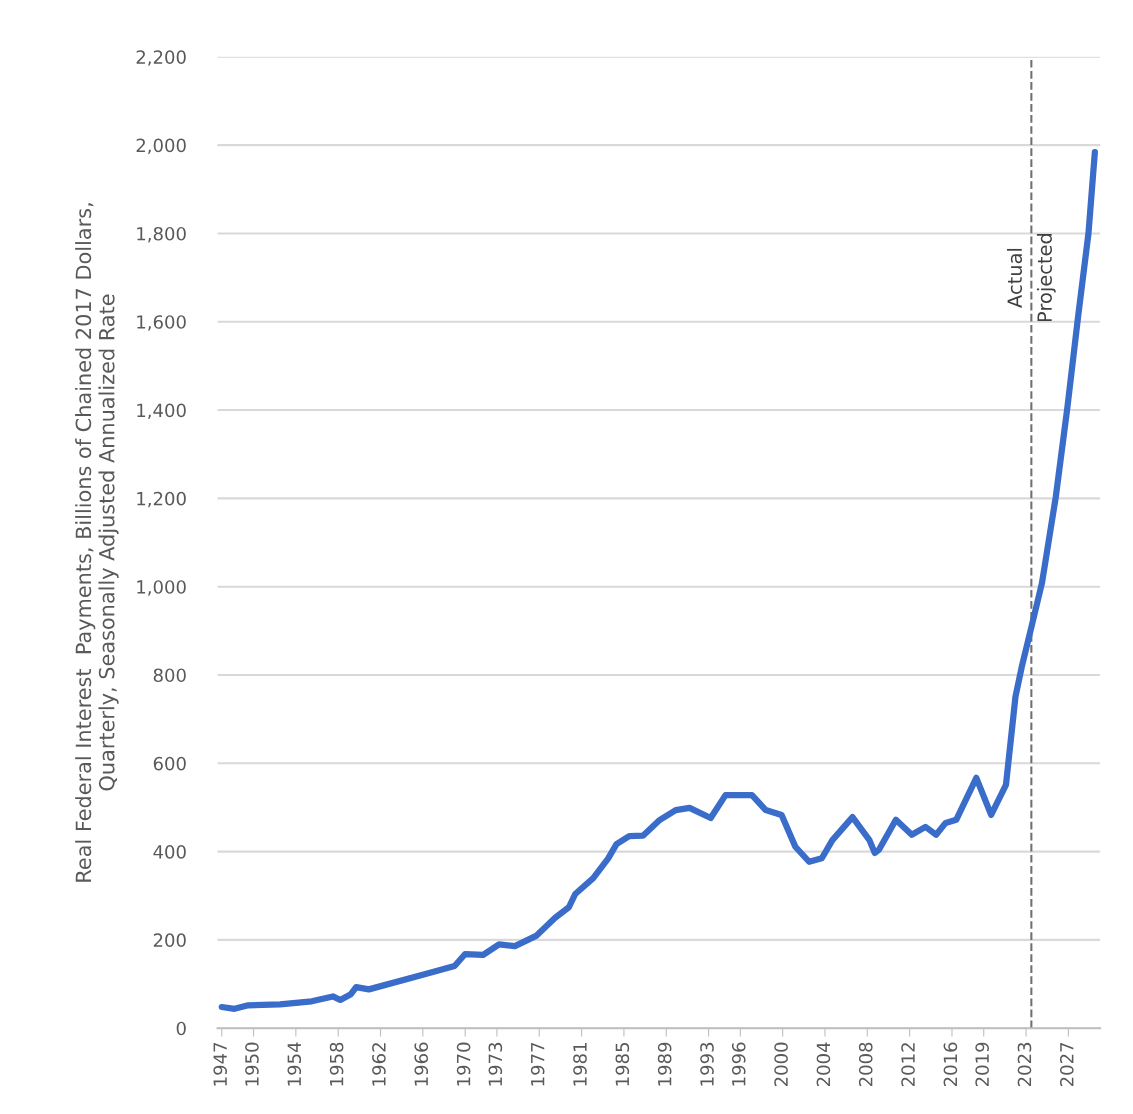 The width and height of the screenshot is (1133, 1114). Describe the element at coordinates (169, 852) in the screenshot. I see `y-tick-label: 400` at that location.